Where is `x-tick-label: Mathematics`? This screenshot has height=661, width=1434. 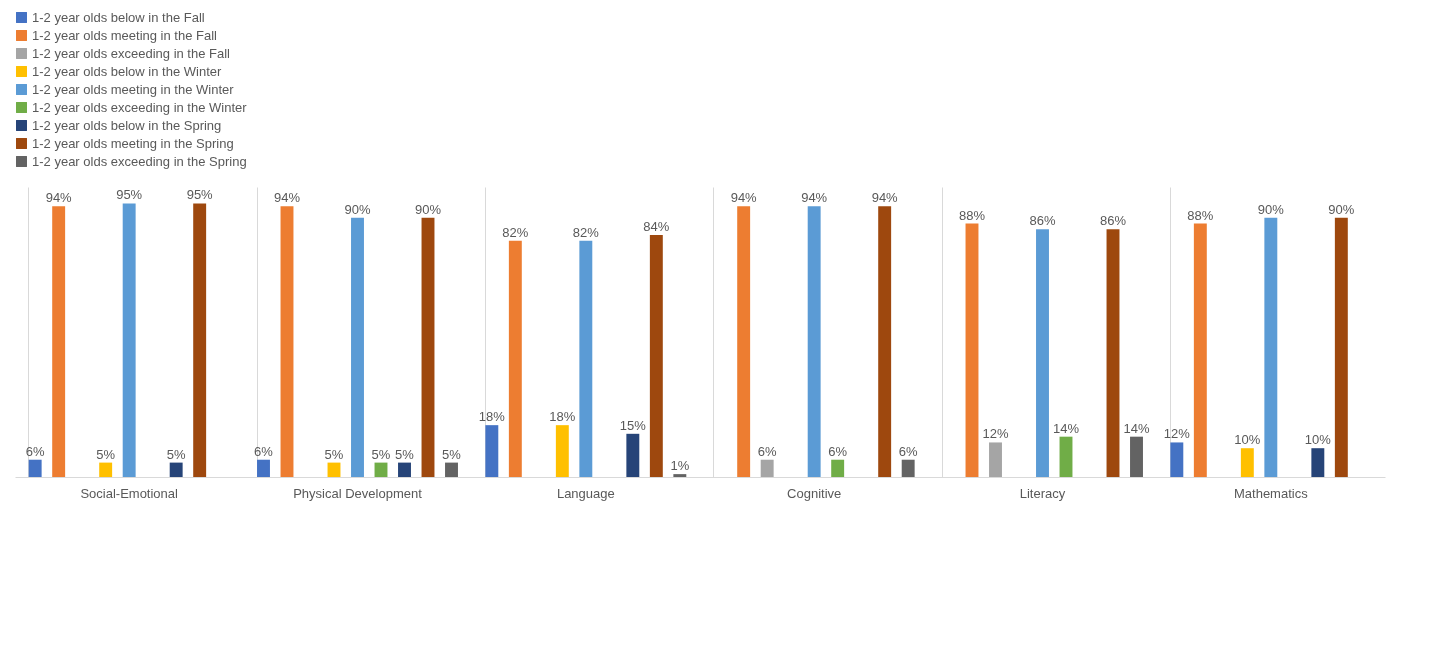
x-tick-label: Mathematics is located at coordinates (1271, 493).